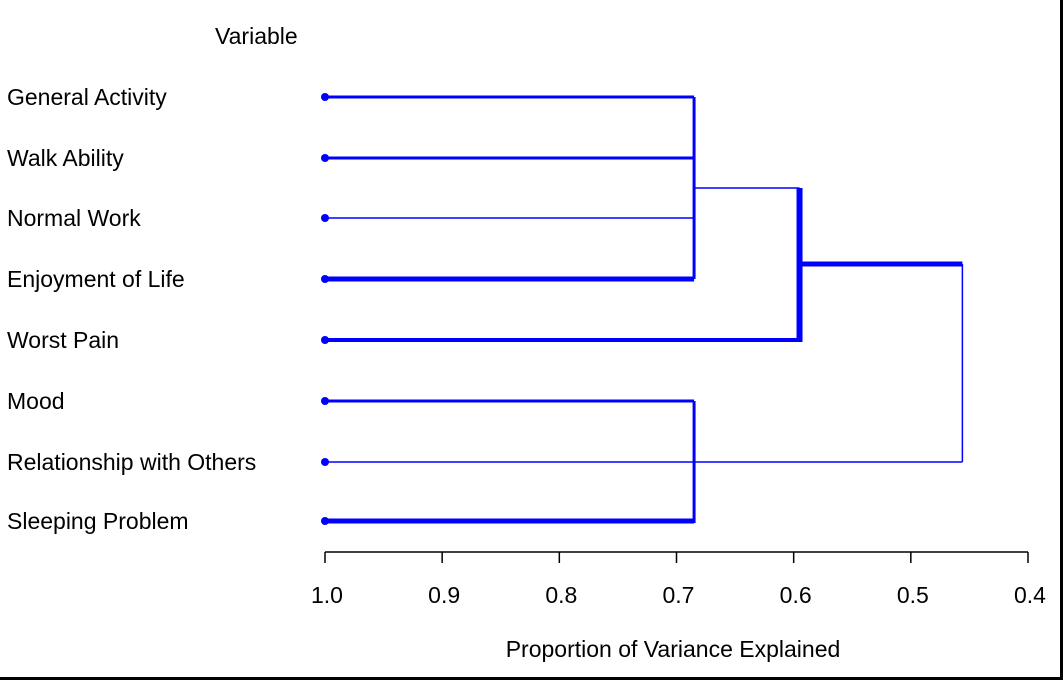 The height and width of the screenshot is (680, 1063). What do you see at coordinates (327, 595) in the screenshot?
I see `x-tick-label: 1.0` at bounding box center [327, 595].